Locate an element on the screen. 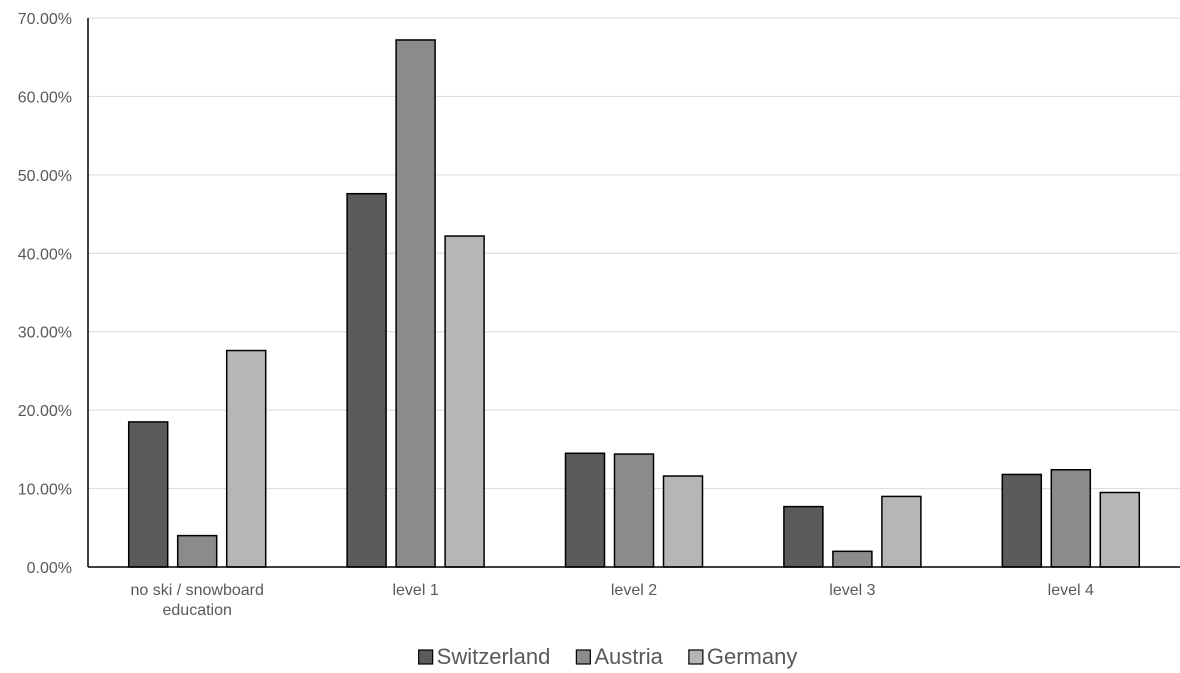 This screenshot has height=673, width=1180. y-tick-label: 10.00% is located at coordinates (45, 490).